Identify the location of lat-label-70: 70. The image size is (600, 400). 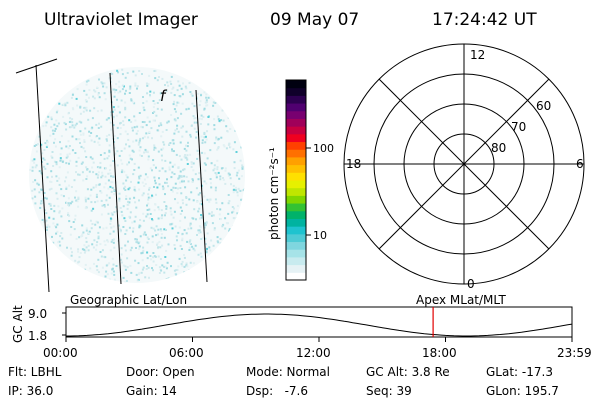
(518, 127).